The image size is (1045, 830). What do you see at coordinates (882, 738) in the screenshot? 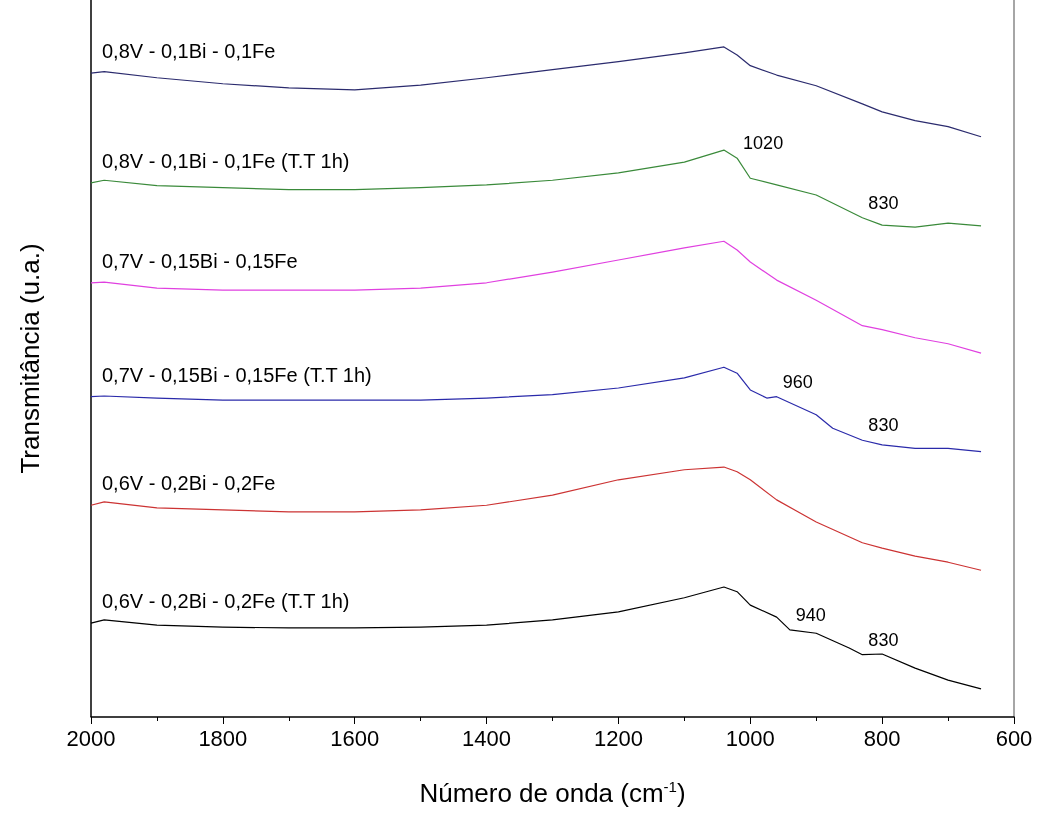
I see `x-tick-label: 800` at bounding box center [882, 738].